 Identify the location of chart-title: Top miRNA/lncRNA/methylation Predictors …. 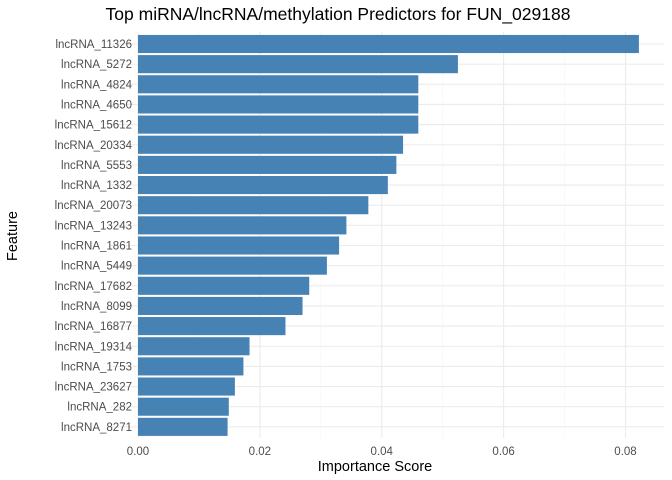
(338, 14).